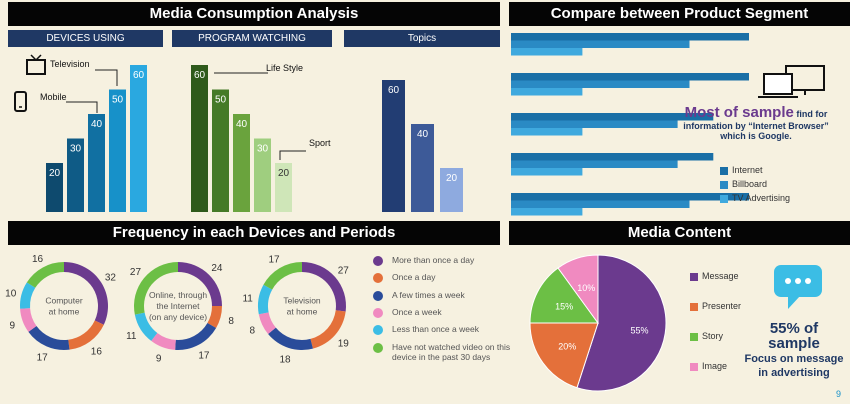 The image size is (850, 404). I want to click on program-bar-label-3: 30, so click(263, 149).